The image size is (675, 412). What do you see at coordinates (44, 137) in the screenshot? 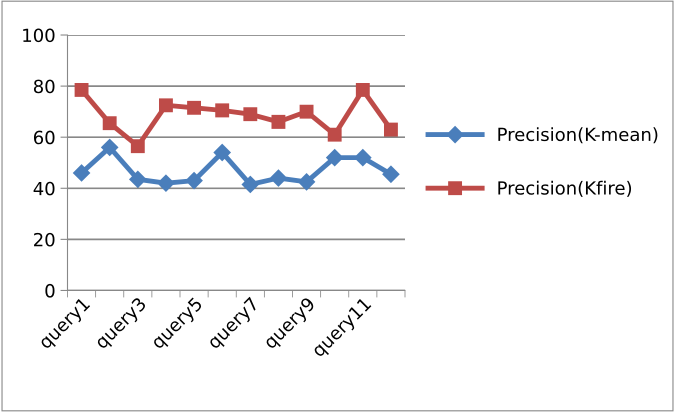
I see `y-tick-label: 60` at bounding box center [44, 137].